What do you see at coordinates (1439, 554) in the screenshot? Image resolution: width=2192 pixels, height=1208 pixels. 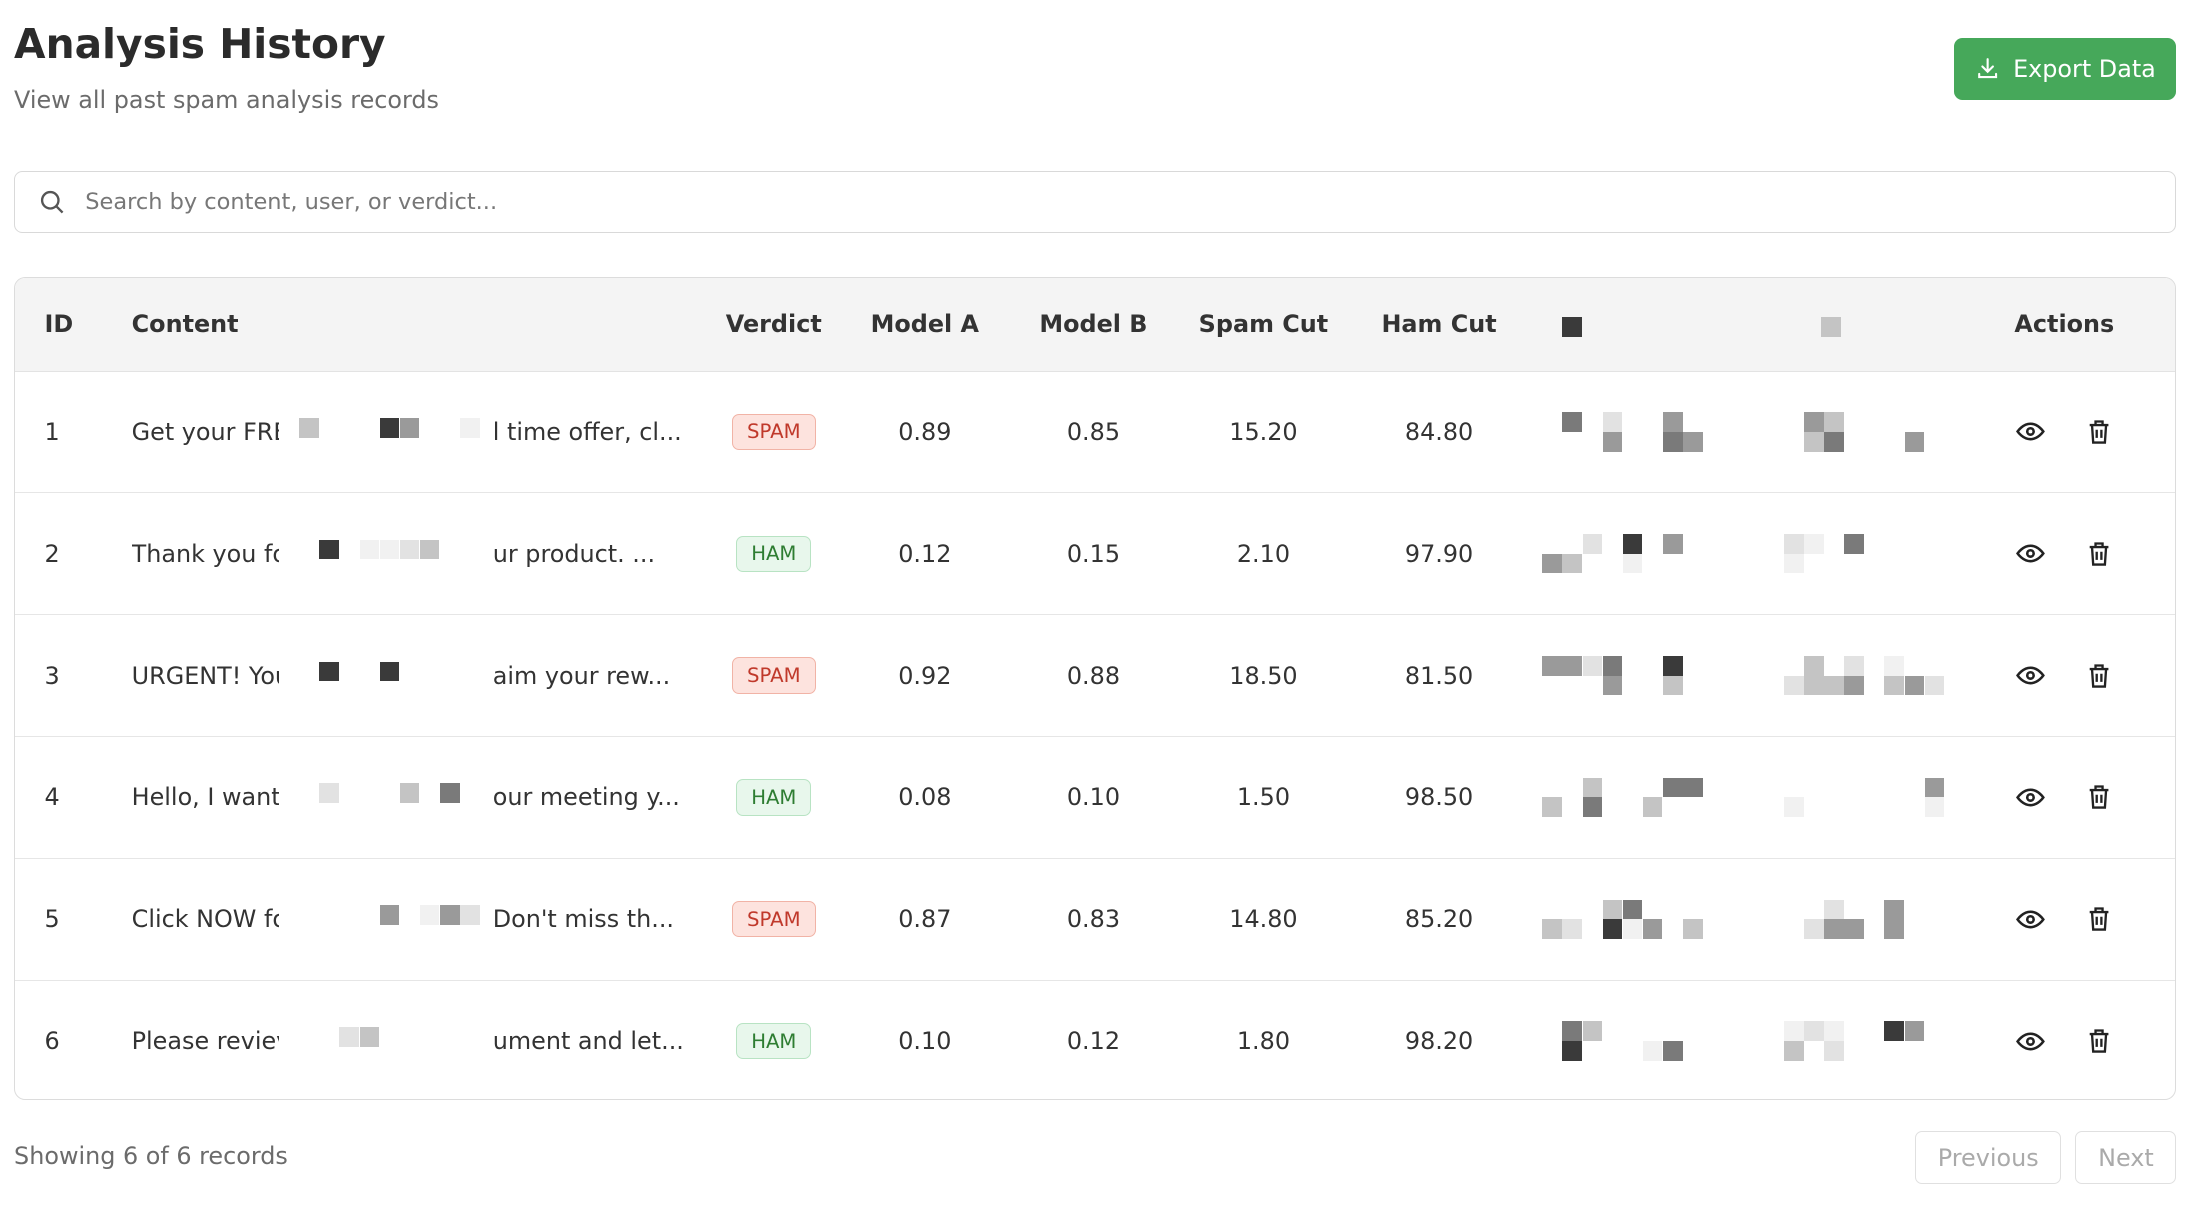 I see `row-ham-cut: 97.90` at bounding box center [1439, 554].